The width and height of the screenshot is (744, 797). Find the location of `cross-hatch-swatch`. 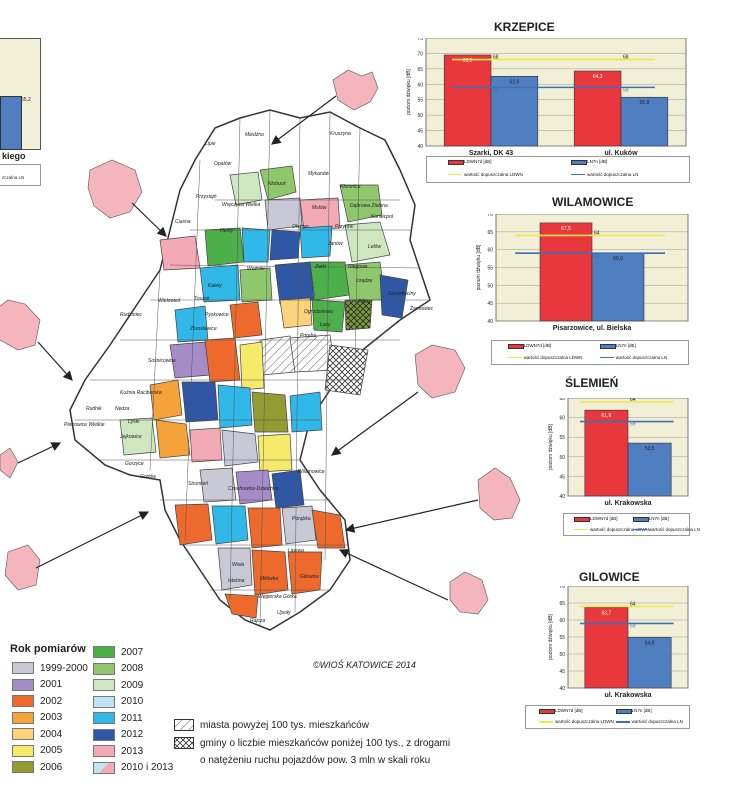

cross-hatch-swatch is located at coordinates (184, 743).